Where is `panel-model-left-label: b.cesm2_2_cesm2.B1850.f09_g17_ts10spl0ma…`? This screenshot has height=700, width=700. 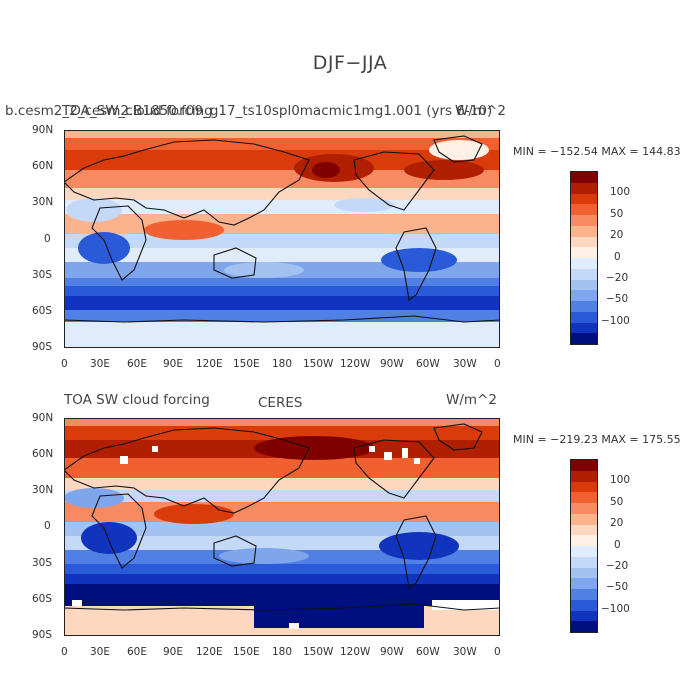 panel-model-left-label: b.cesm2_2_cesm2.B1850.f09_g17_ts10spl0ma… is located at coordinates (249, 111).